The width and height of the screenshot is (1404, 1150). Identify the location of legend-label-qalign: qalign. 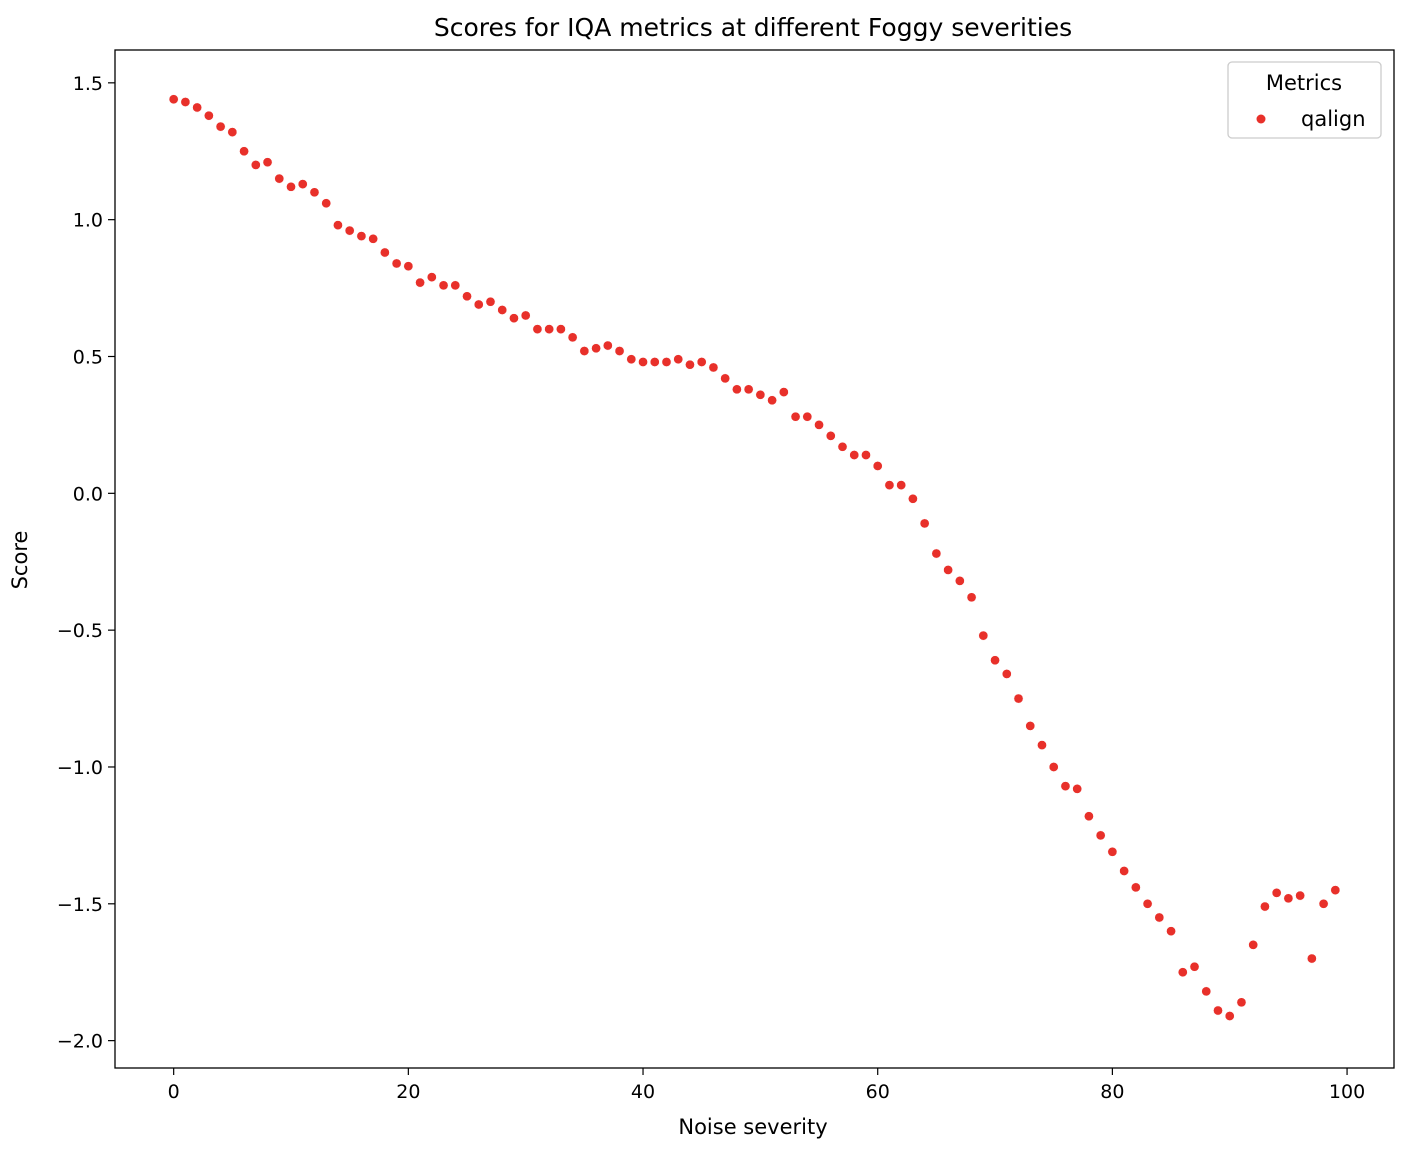
(1333, 119).